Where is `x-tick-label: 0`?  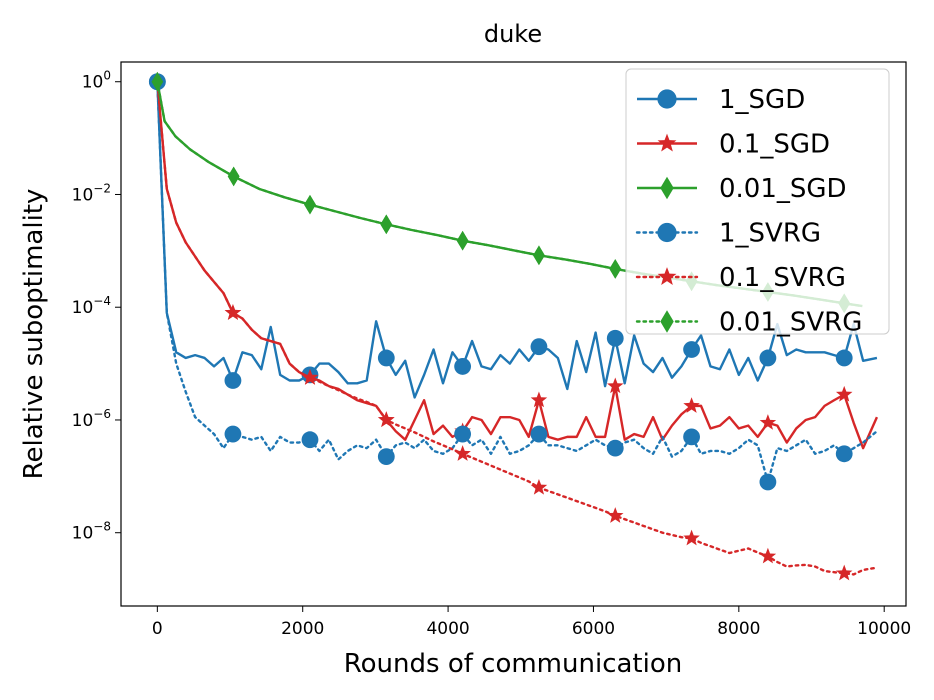
x-tick-label: 0 is located at coordinates (157, 629).